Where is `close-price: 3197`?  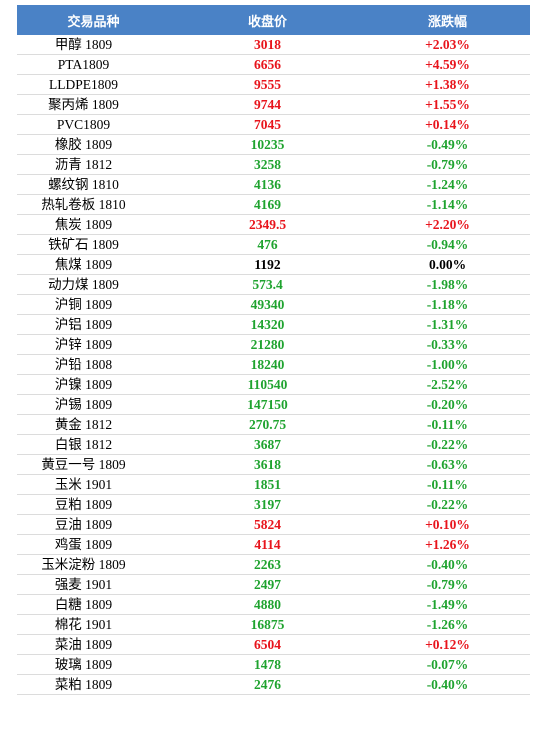
close-price: 3197 is located at coordinates (267, 504).